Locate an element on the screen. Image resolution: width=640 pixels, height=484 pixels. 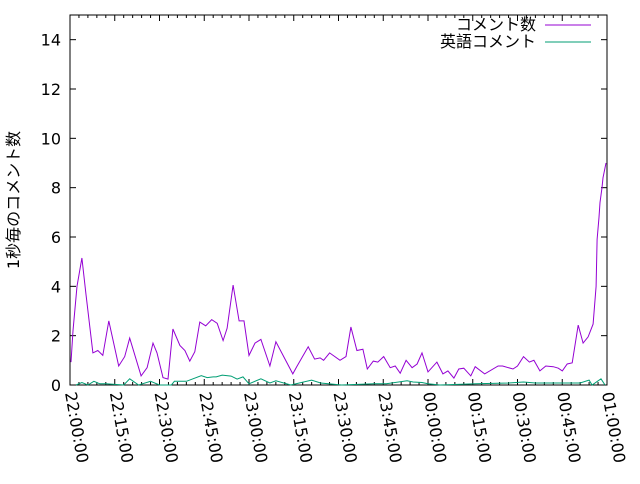
x-tick-label: 23:00:00 is located at coordinates (255, 427).